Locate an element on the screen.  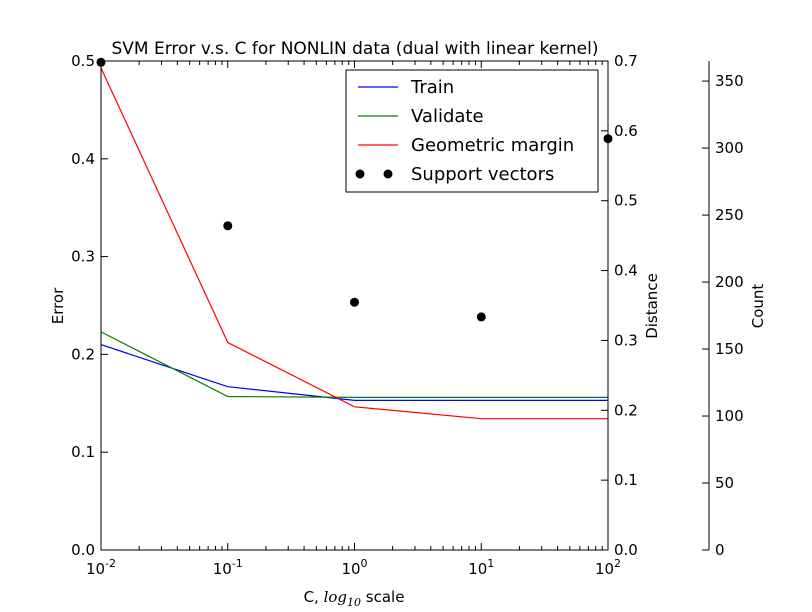
y-right-tick-label: 0.0 is located at coordinates (626, 550).